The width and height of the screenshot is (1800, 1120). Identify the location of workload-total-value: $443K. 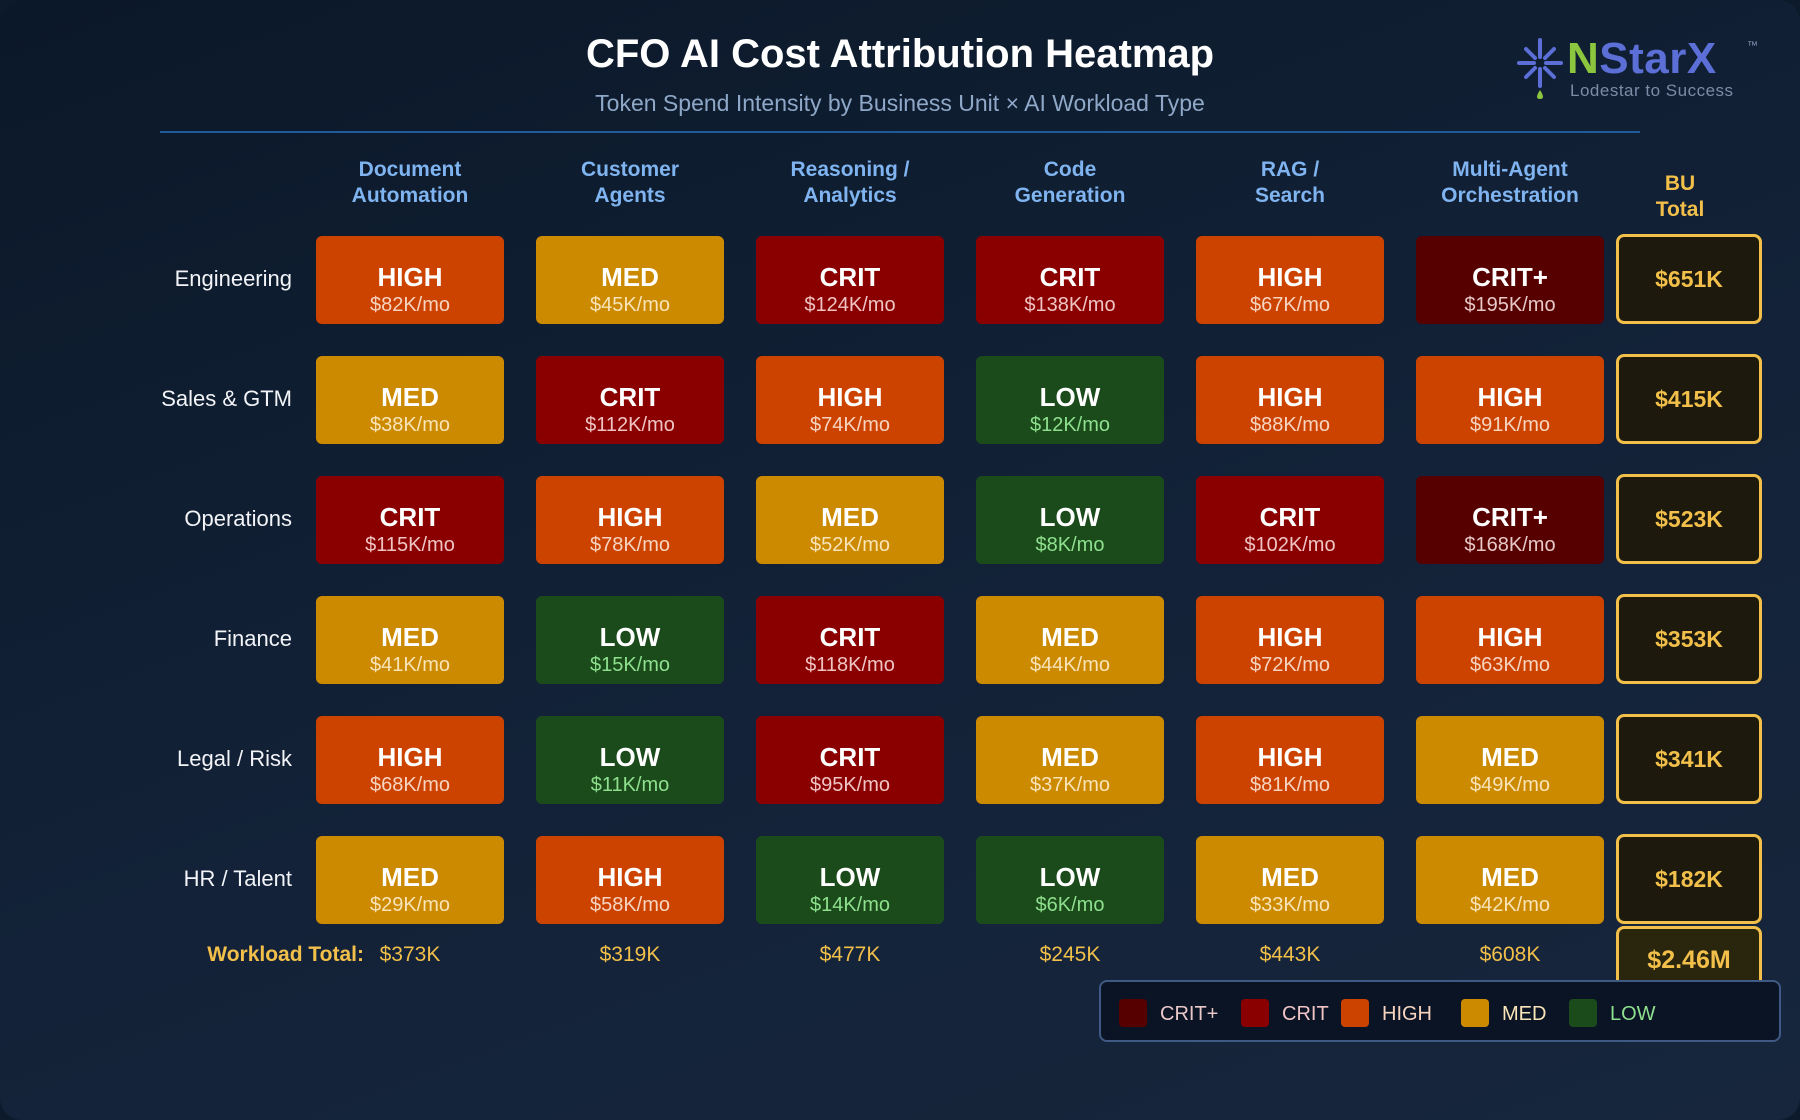
(1290, 954).